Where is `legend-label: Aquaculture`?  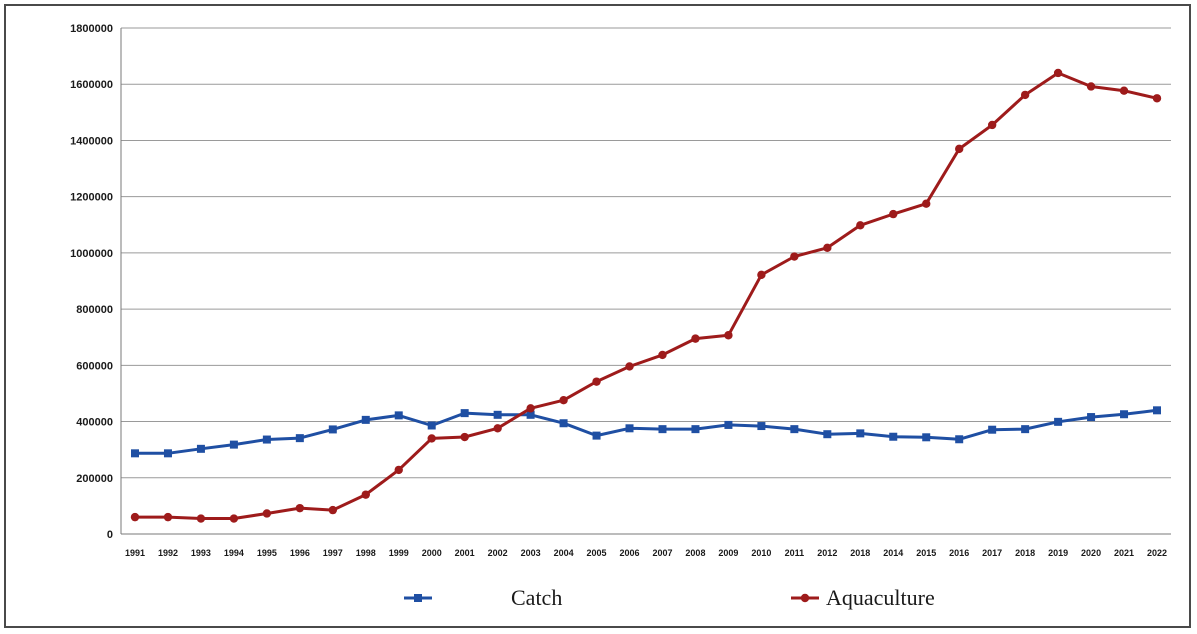 legend-label: Aquaculture is located at coordinates (880, 597).